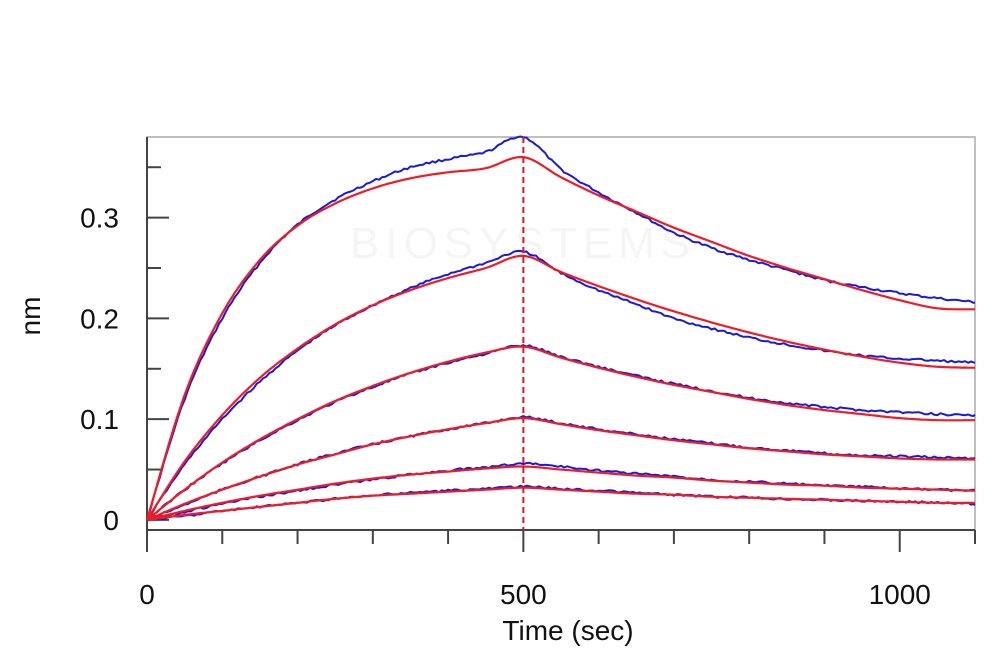  Describe the element at coordinates (557, 569) in the screenshot. I see `x-axis: 0 500 1000` at that location.